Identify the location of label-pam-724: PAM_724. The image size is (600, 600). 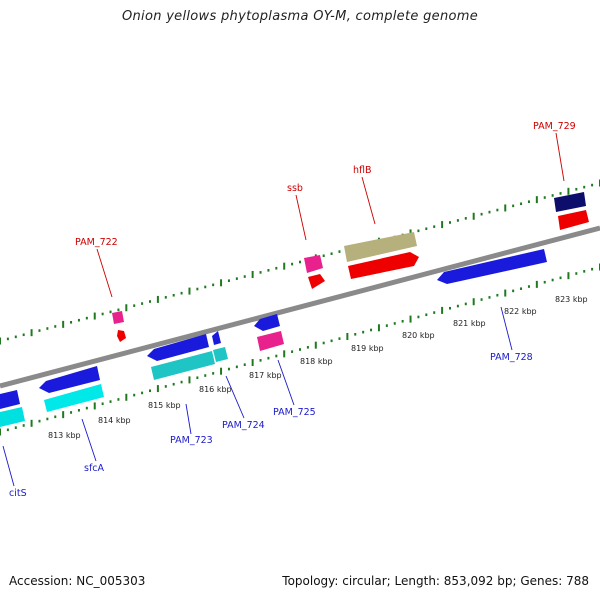
(243, 425).